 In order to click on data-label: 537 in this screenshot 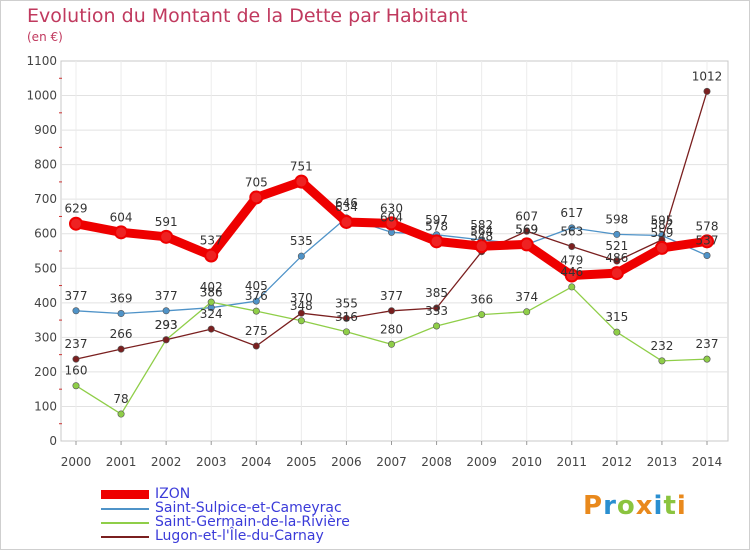, I will do `click(211, 240)`.